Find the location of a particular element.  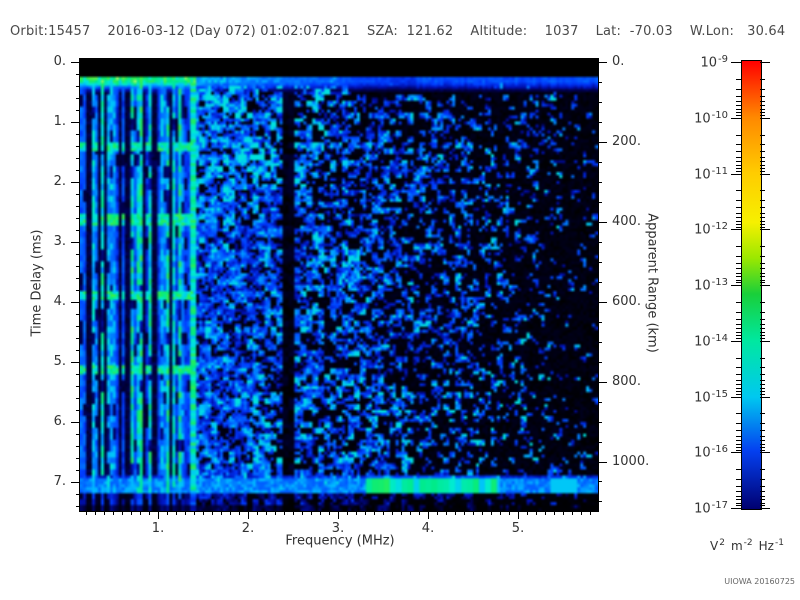

y2-tick-label: 600. is located at coordinates (626, 301).